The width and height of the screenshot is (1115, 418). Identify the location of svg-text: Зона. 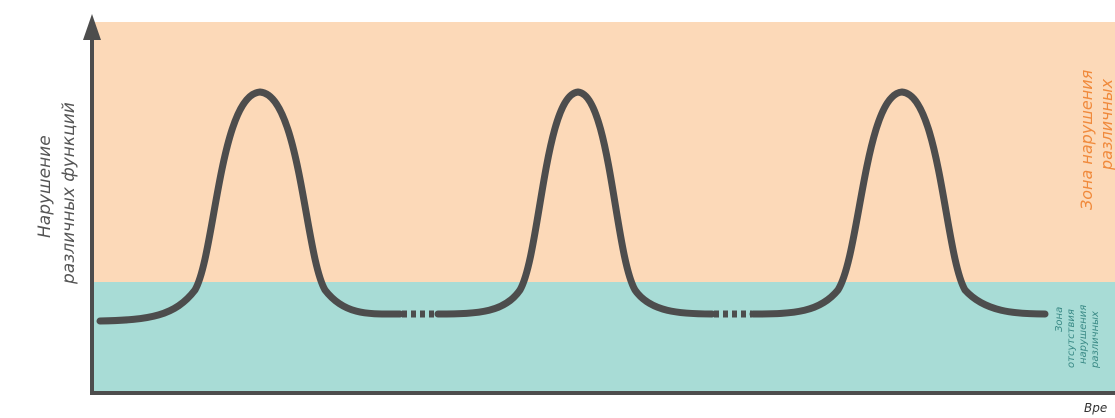
(1059, 319).